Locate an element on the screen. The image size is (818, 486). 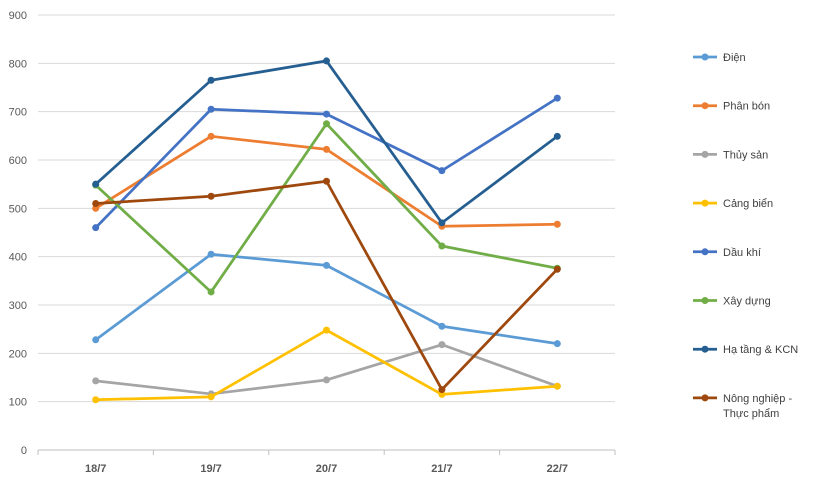
series-line is located at coordinates (326, 369).